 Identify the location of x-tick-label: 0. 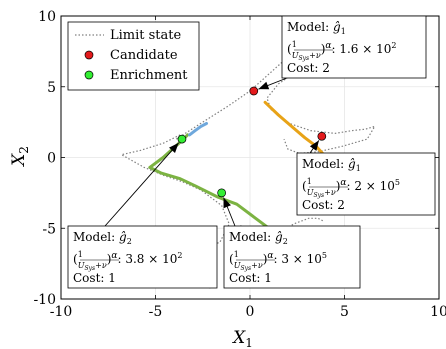
(250, 312).